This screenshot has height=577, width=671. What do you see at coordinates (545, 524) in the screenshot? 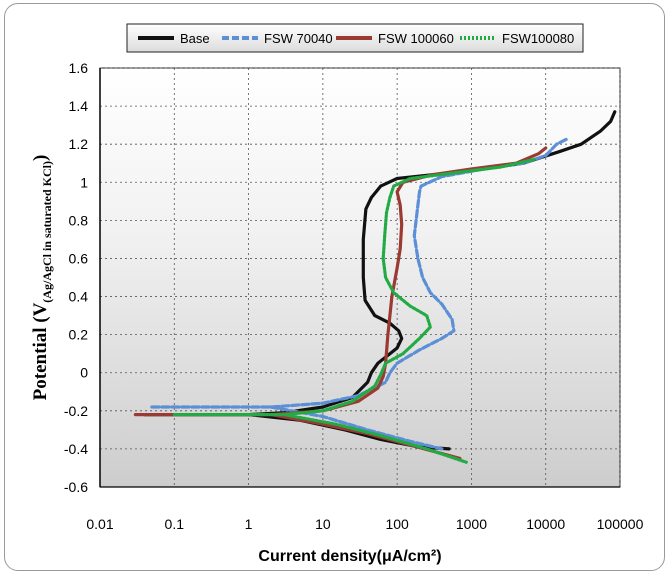
I see `x-tick-label: 10000` at bounding box center [545, 524].